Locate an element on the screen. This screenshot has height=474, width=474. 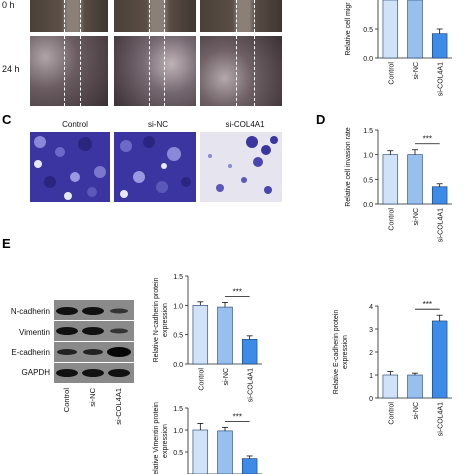
wound-image-24h-si-nc is located at coordinates (155, 71).